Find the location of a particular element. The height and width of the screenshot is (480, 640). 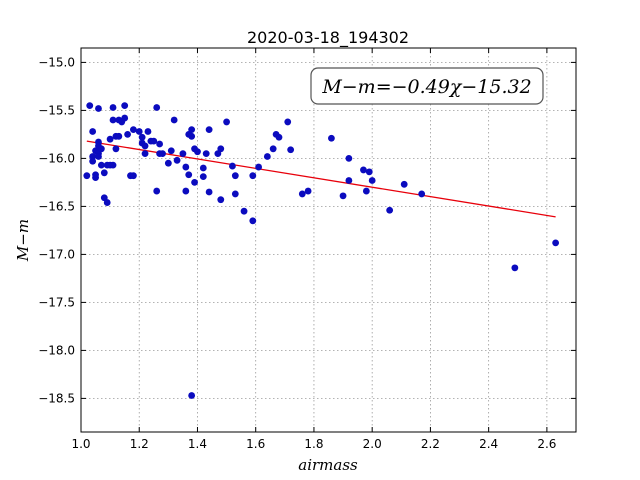

y-axis-label: M−m is located at coordinates (23, 240).